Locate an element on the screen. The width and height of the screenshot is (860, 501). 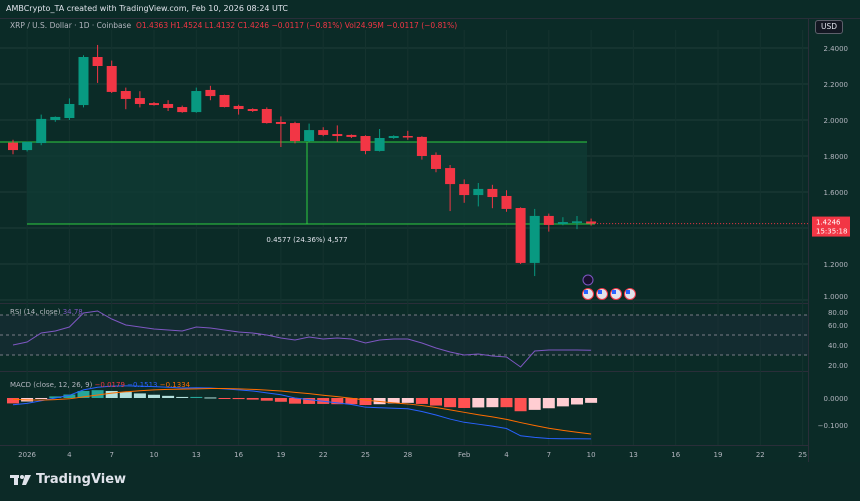
measure-label: 0.4577 (24.36%) 4,577 is located at coordinates (306, 240).